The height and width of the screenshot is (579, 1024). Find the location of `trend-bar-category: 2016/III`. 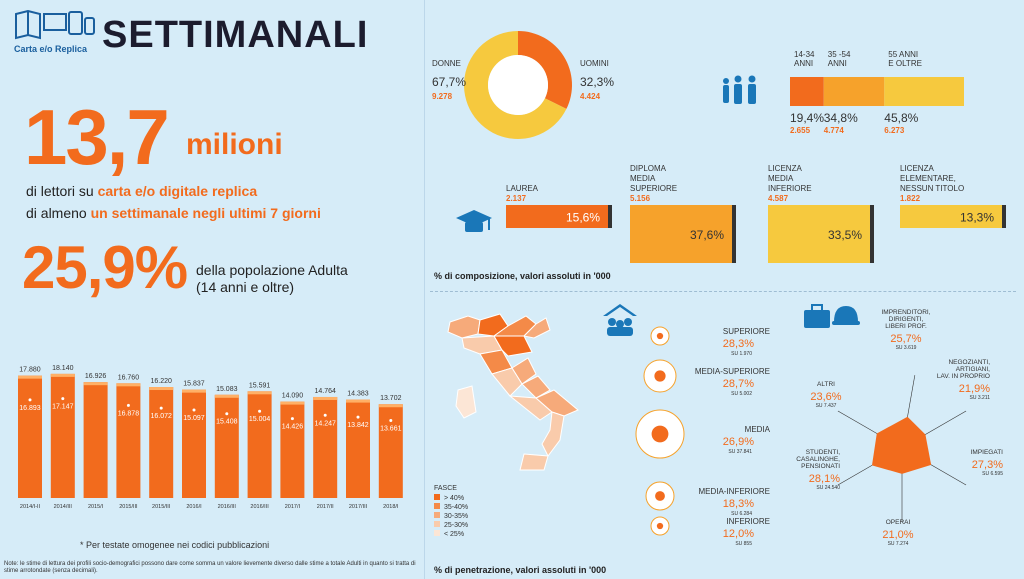

trend-bar-category: 2016/III is located at coordinates (259, 507).